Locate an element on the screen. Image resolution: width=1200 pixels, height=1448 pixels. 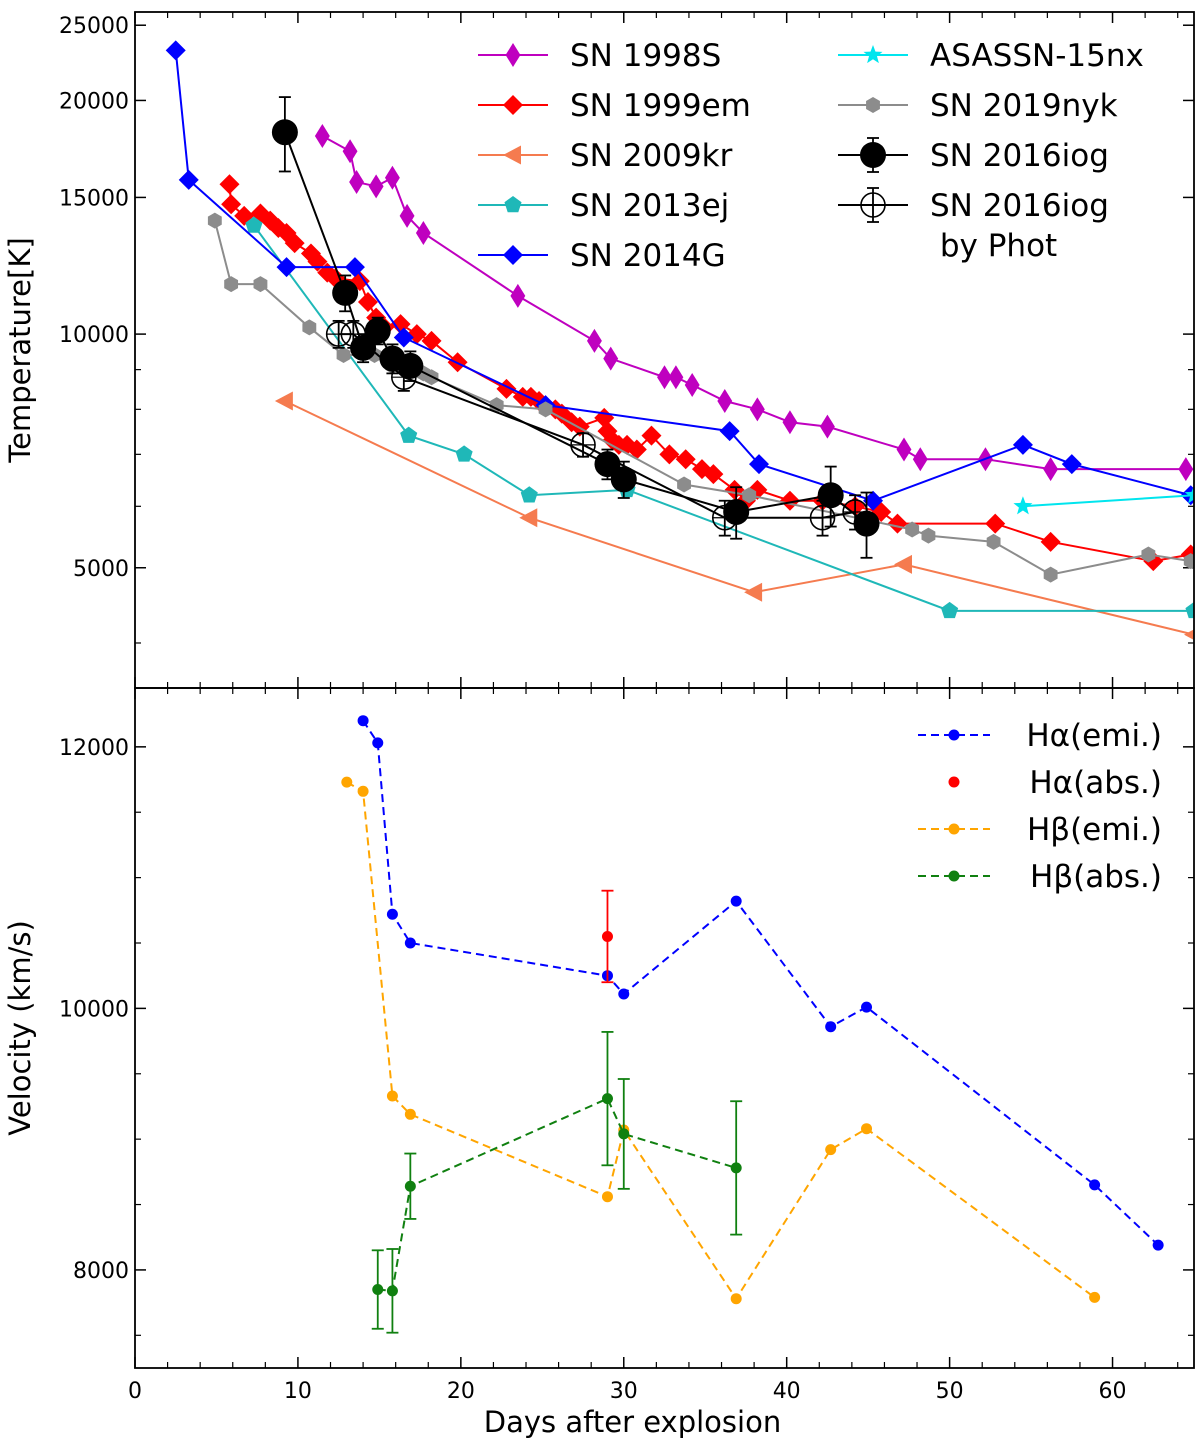
legend-entry-h-abs: Hβ(abs.) is located at coordinates (1040, 877).